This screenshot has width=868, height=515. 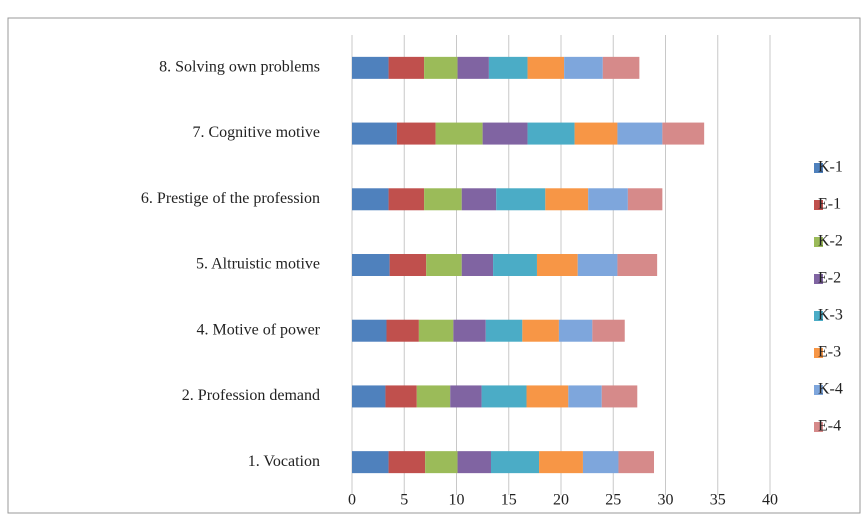 I want to click on legend-label: K-4, so click(x=830, y=389).